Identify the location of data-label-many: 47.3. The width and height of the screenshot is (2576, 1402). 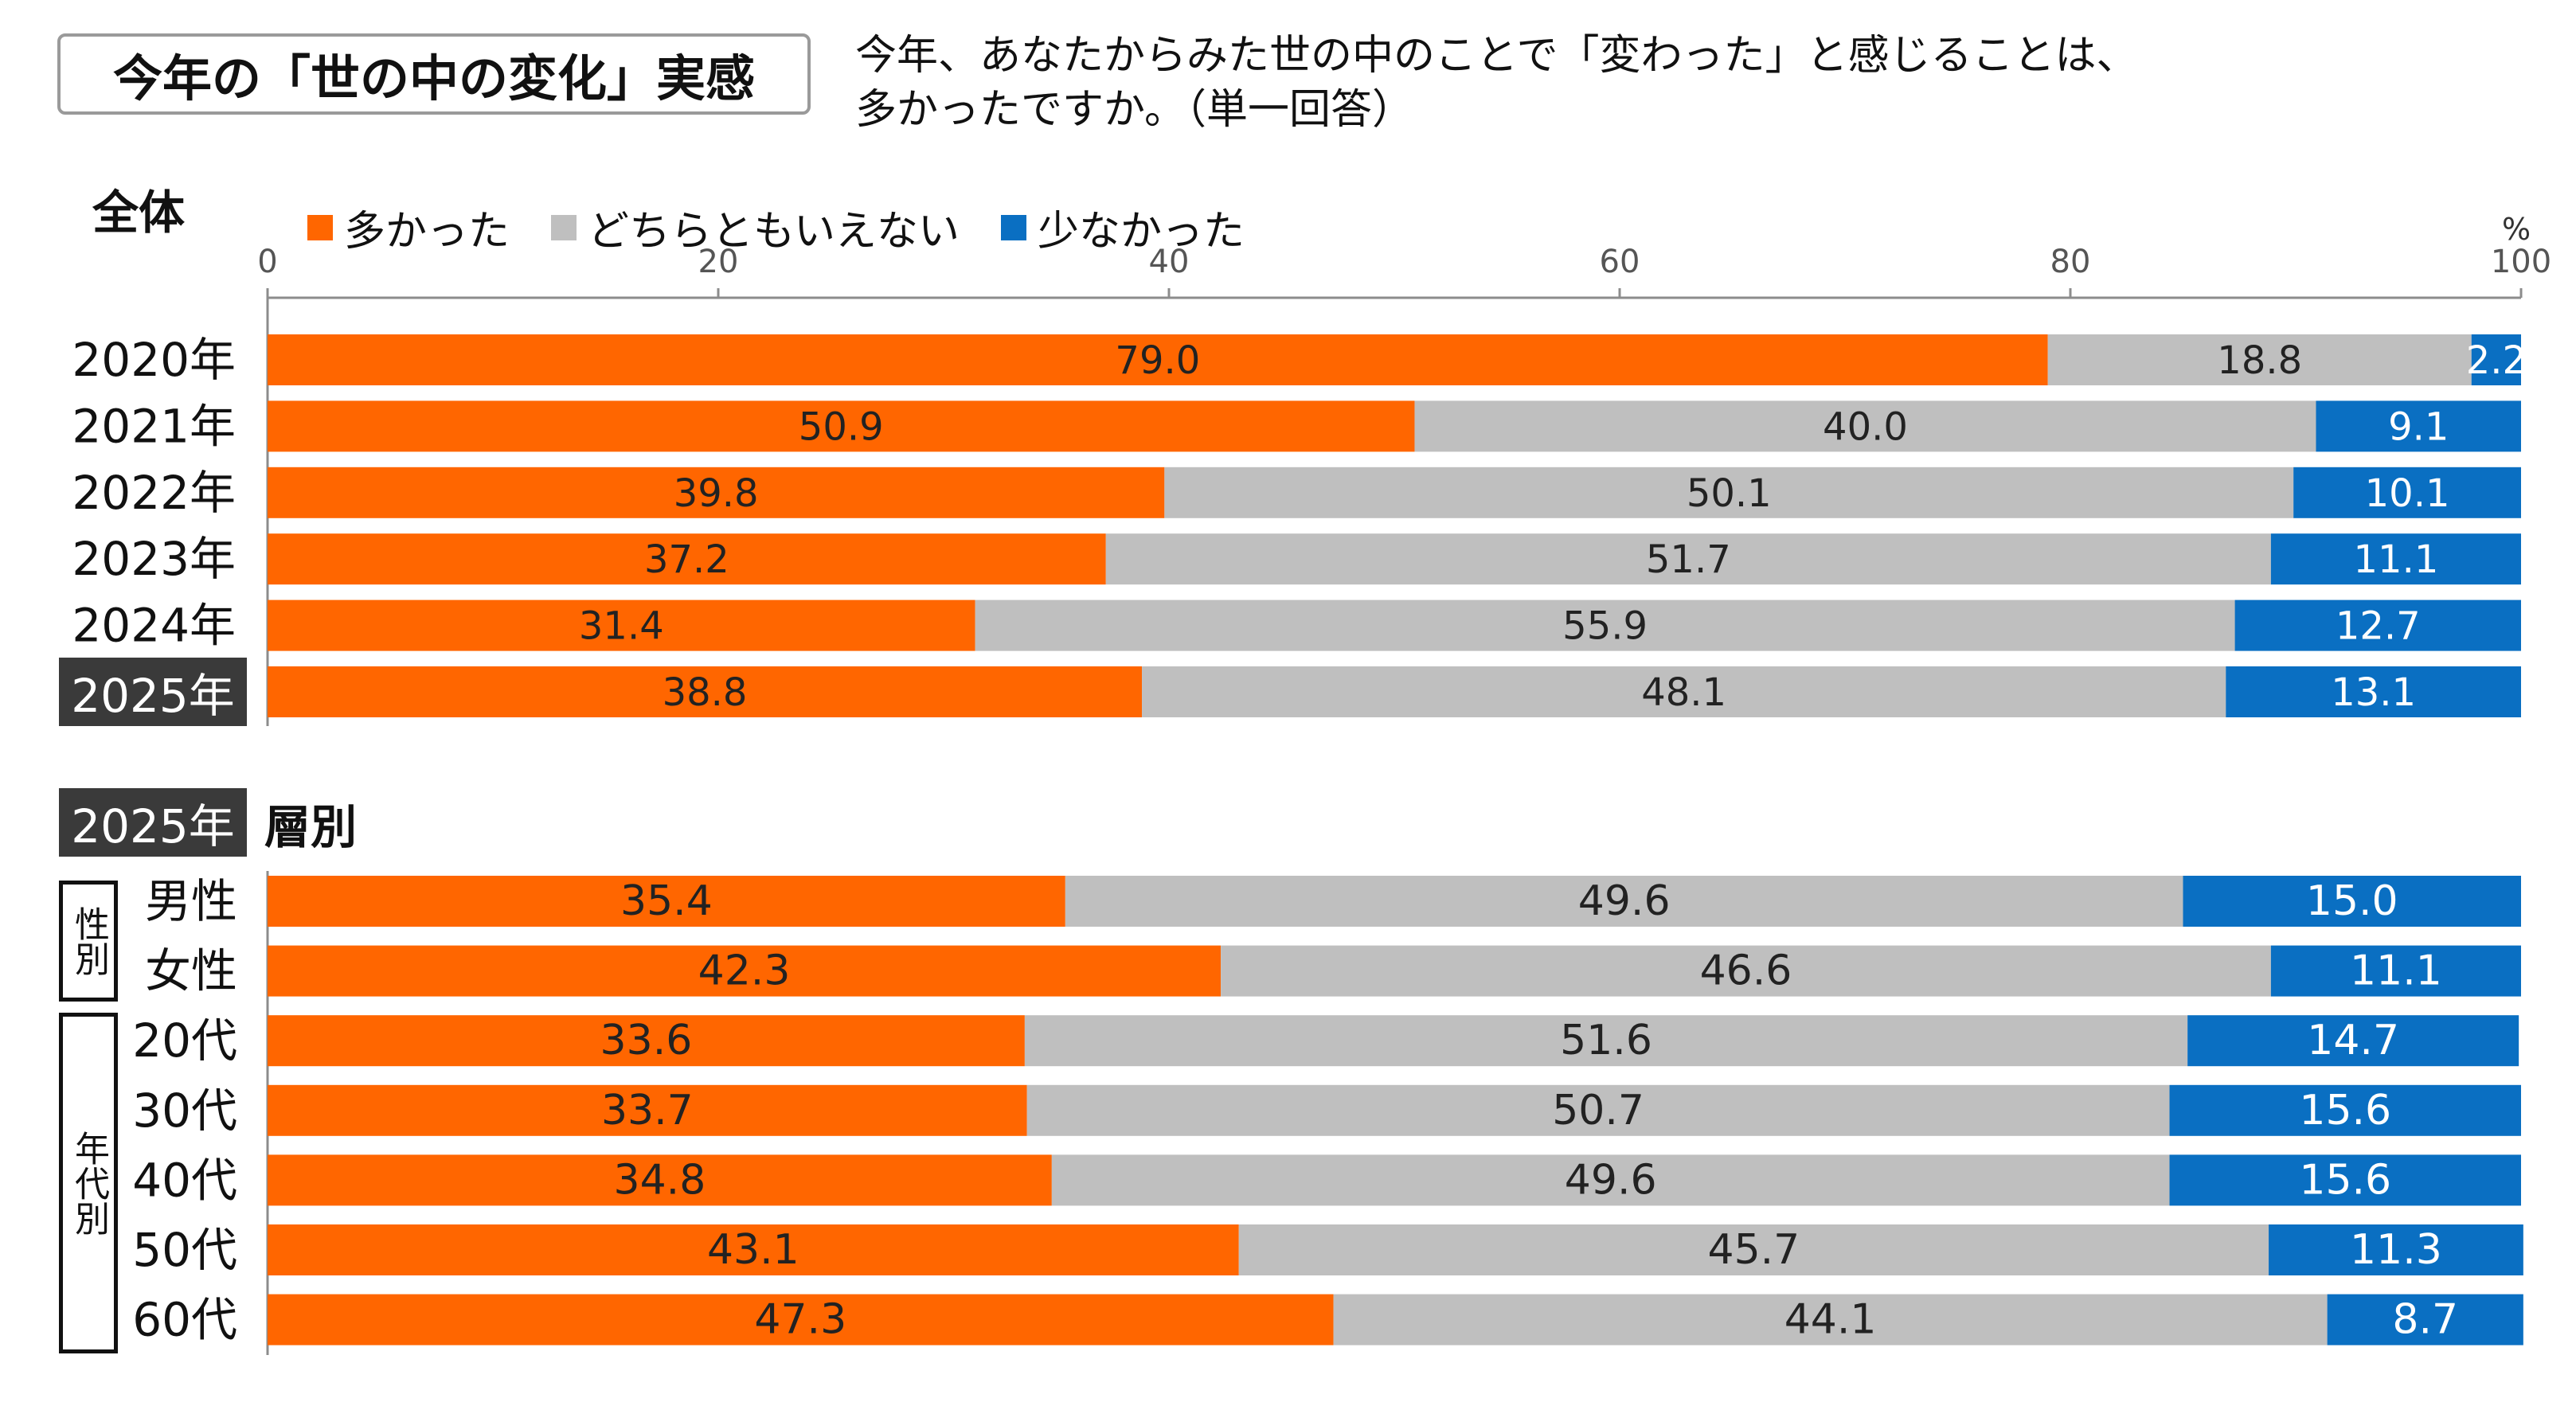
(800, 1320).